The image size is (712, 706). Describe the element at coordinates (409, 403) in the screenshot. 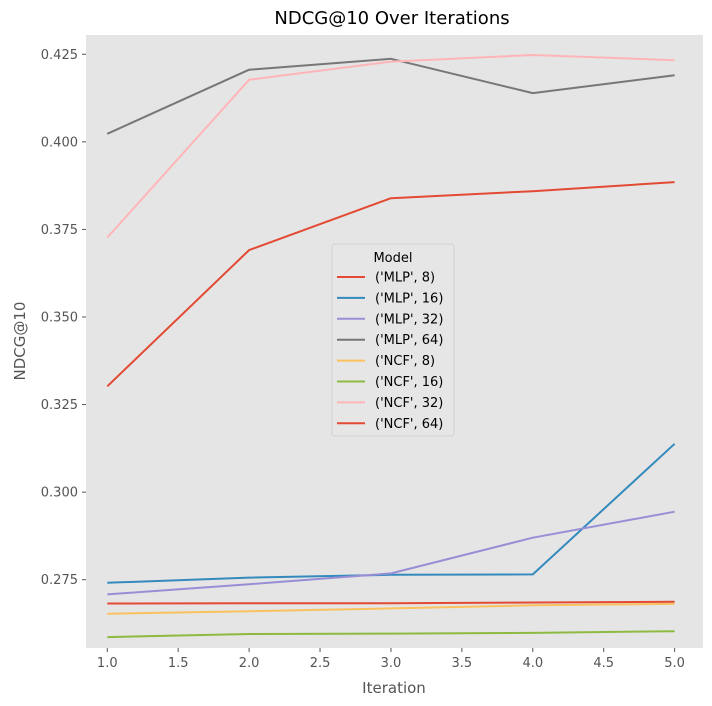

I see `legend-label: ('NCF', 32)` at that location.